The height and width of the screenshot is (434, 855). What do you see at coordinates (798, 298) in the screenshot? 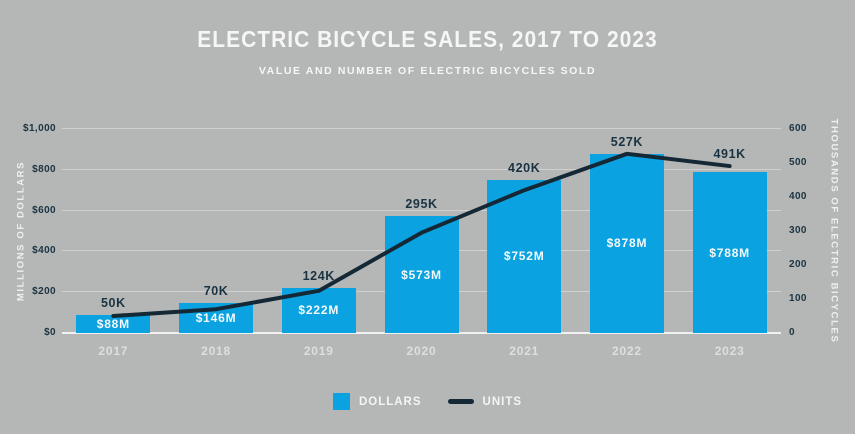
I see `right-axis-tick-label: 100` at bounding box center [798, 298].